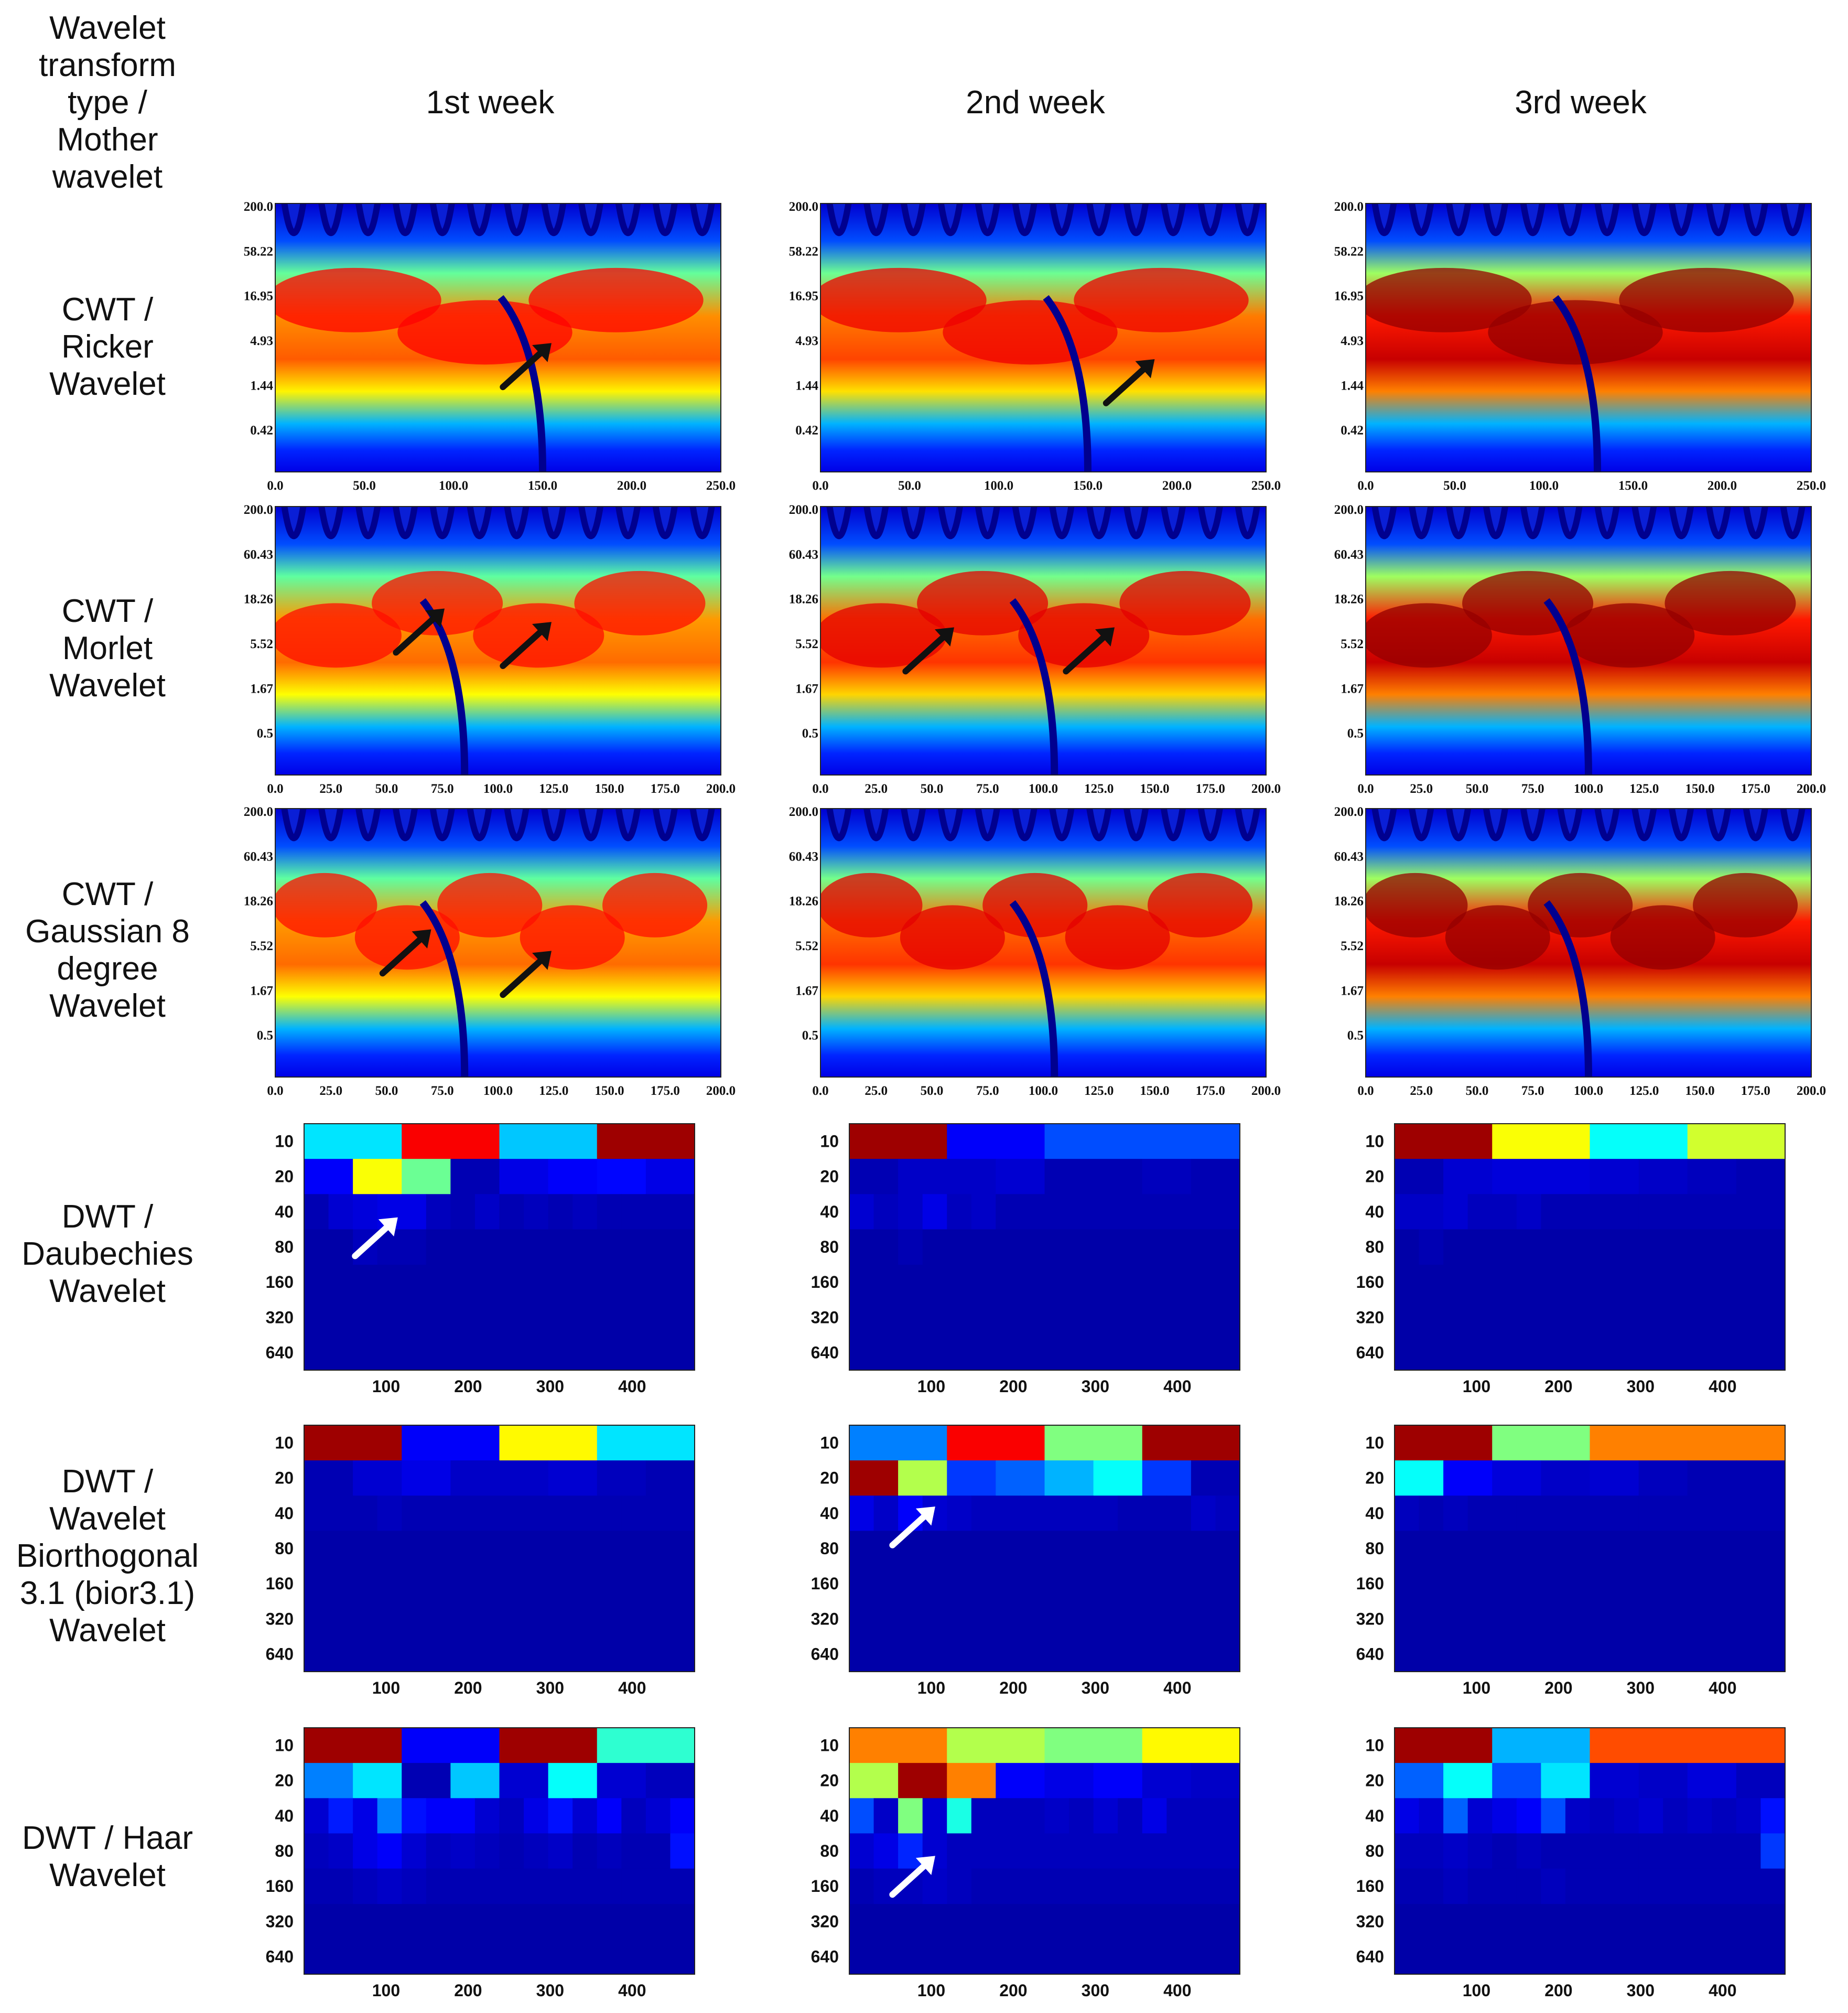 This screenshot has height=2013, width=1848. I want to click on plot-frame, so click(499, 1247).